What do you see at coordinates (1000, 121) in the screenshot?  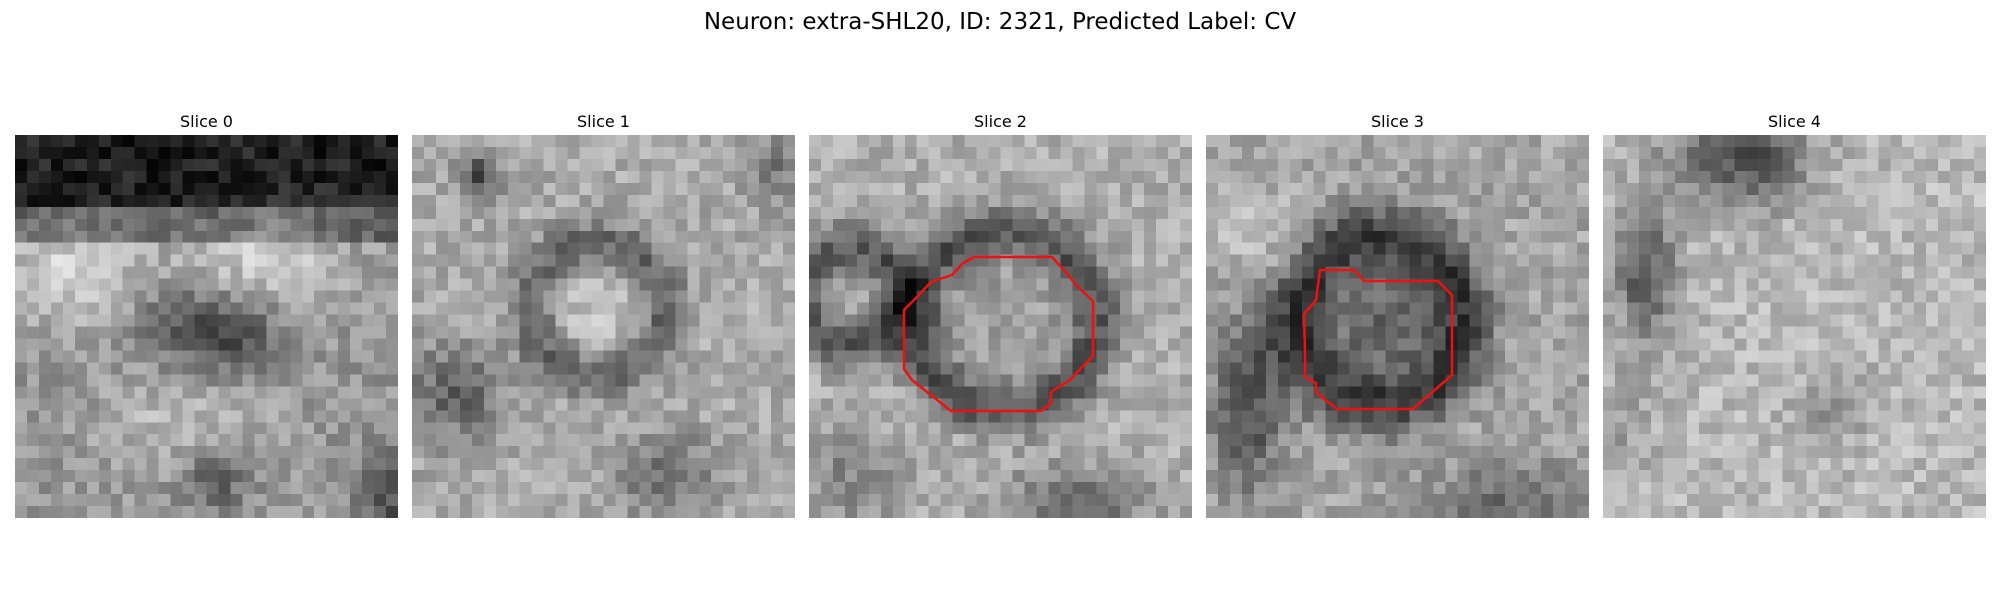 I see `slice-title: Slice 2` at bounding box center [1000, 121].